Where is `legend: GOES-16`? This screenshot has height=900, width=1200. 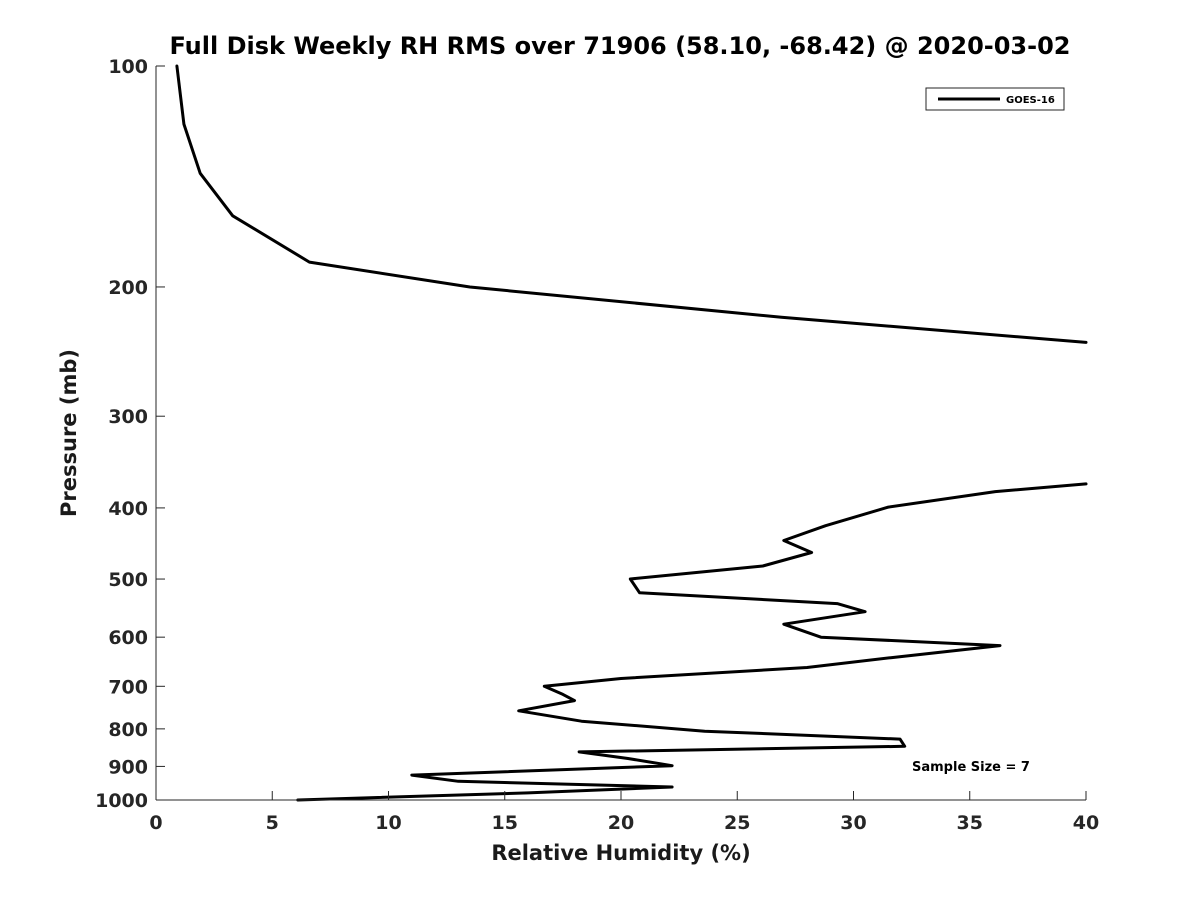 legend: GOES-16 is located at coordinates (995, 99).